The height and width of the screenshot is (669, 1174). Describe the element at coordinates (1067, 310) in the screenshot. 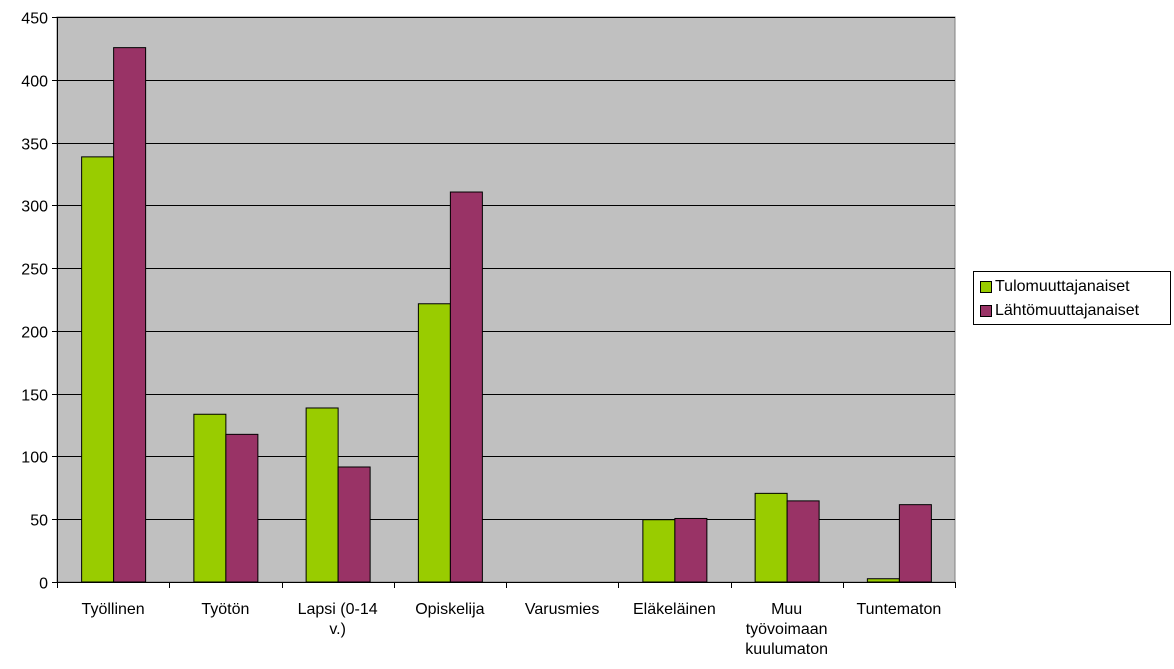

I see `legend-label-series-2: Lähtömuuttajanaiset` at that location.